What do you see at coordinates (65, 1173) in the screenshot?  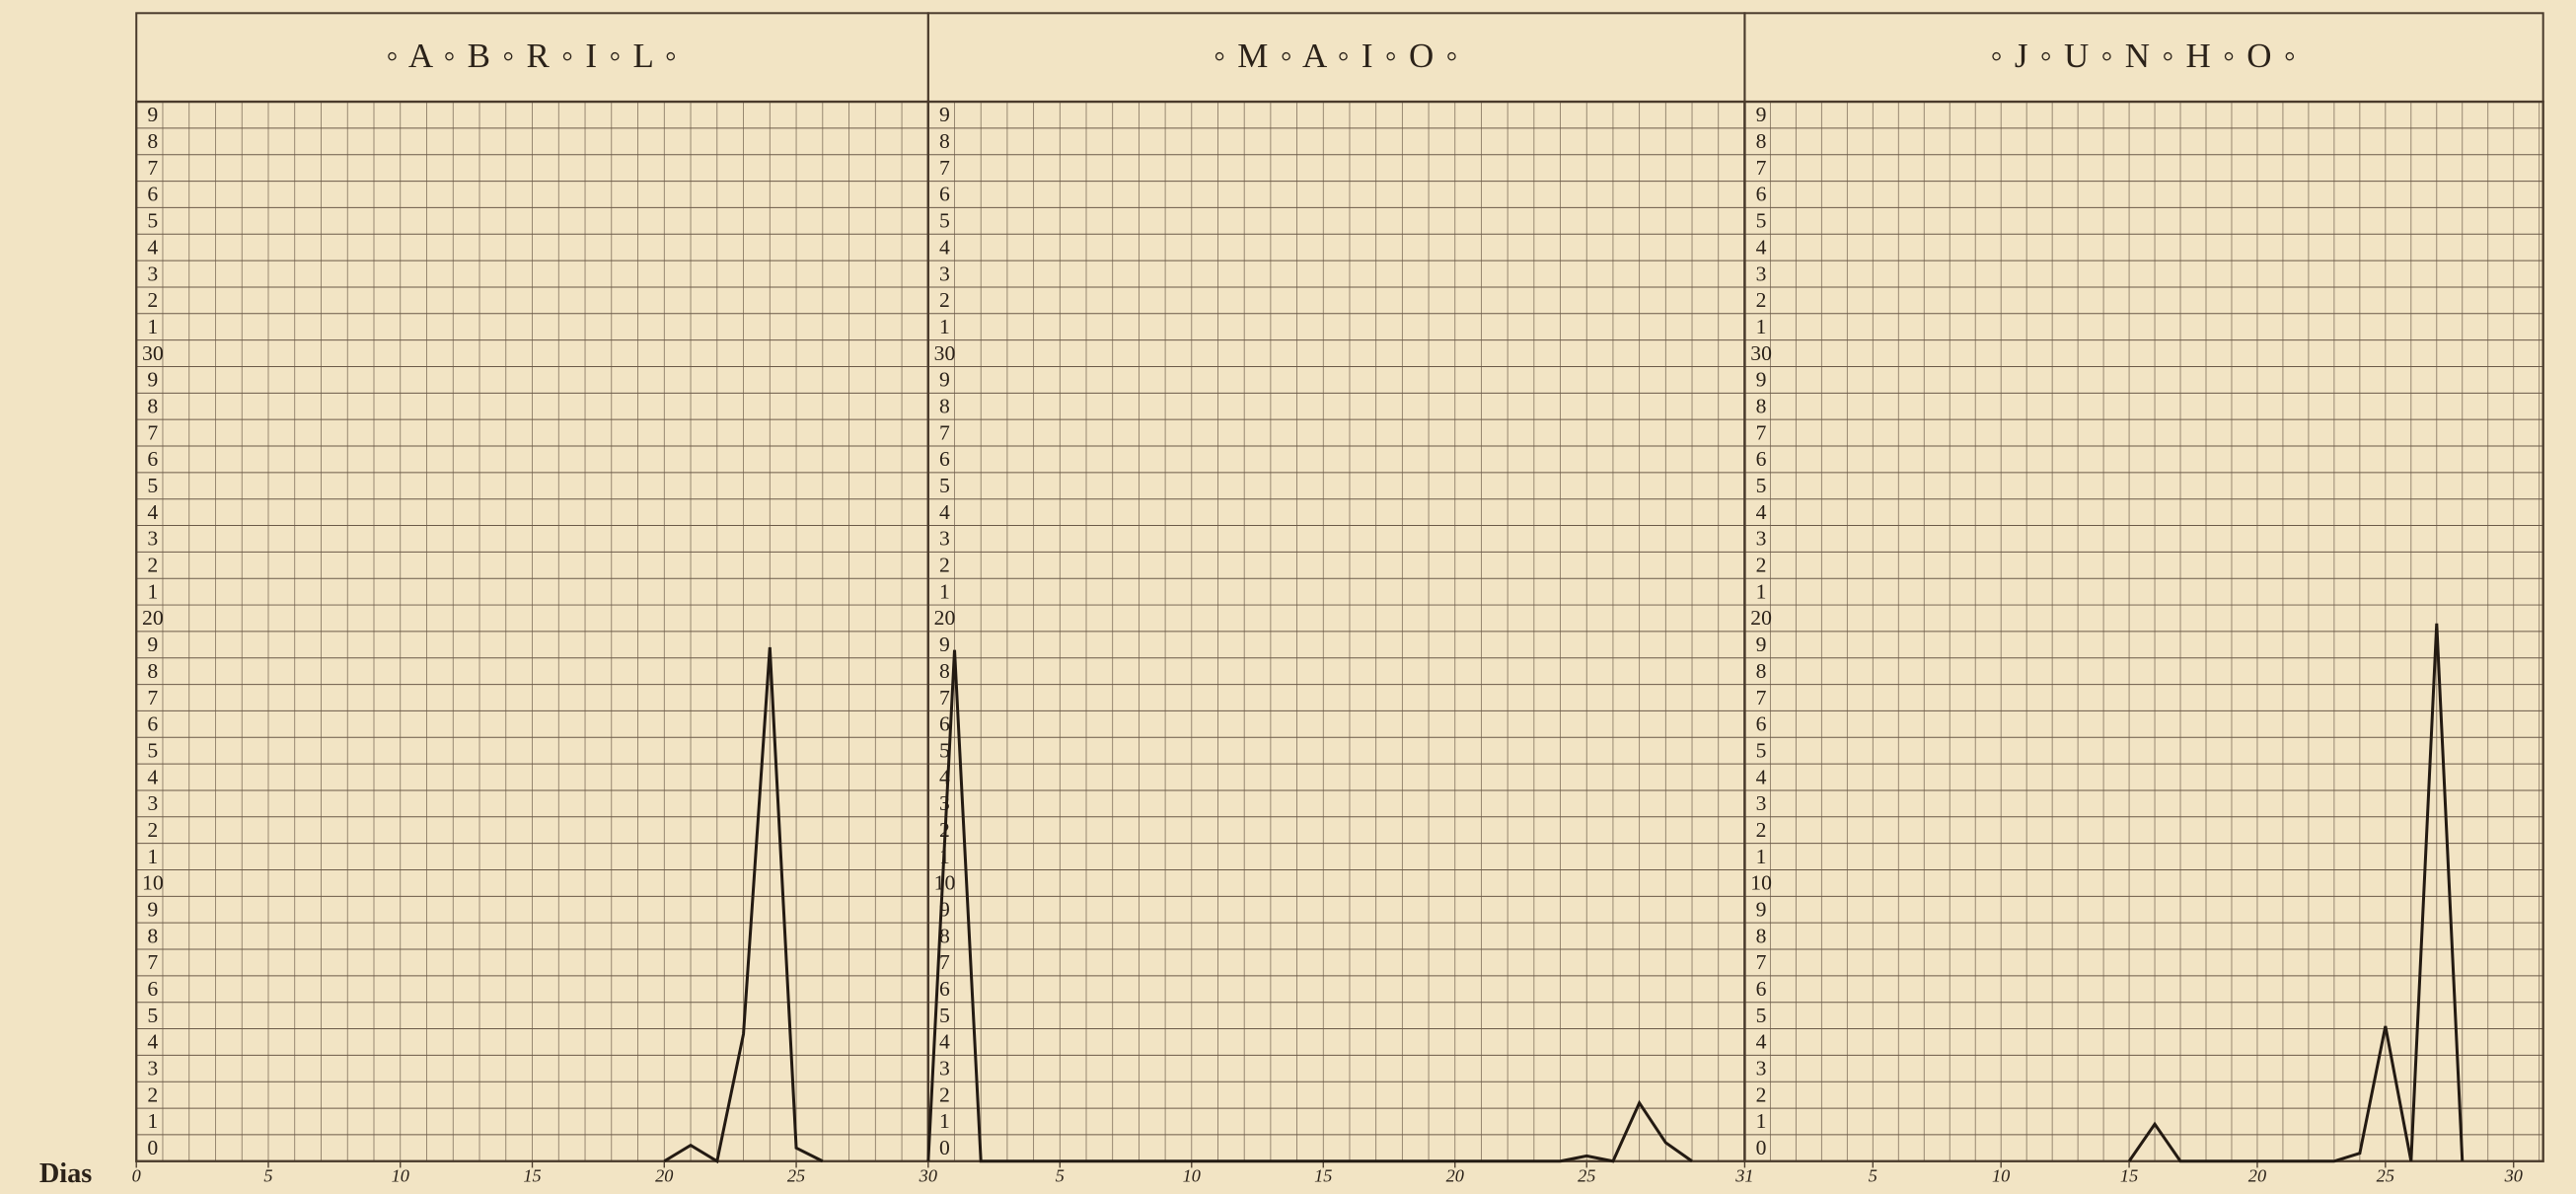 I see `x-axis-label: Dias` at bounding box center [65, 1173].